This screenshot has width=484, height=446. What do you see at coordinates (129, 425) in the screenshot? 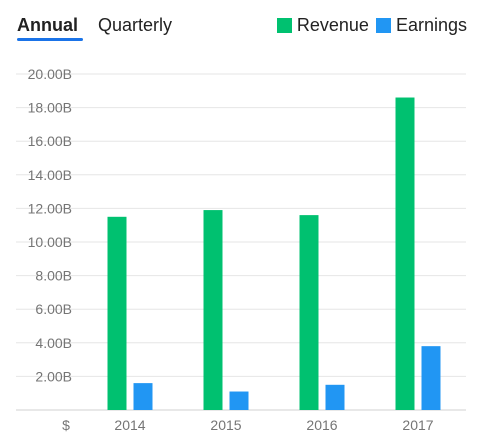
I see `x-tick-label-2014: 2014` at bounding box center [129, 425].